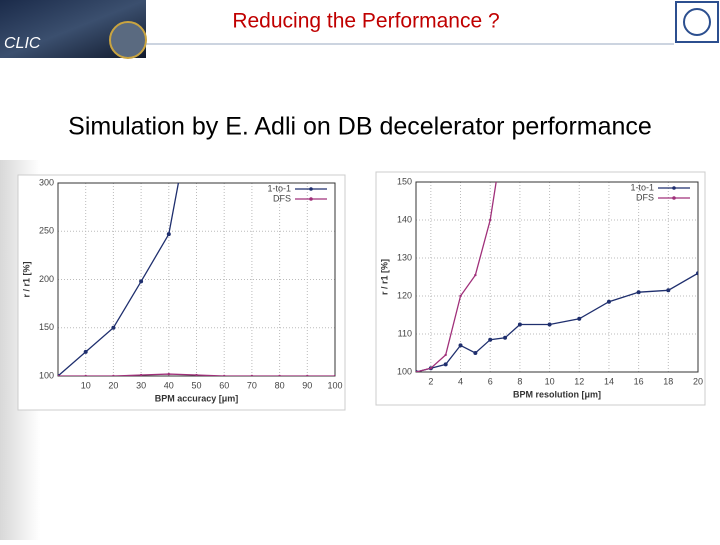 This screenshot has width=720, height=545. Describe the element at coordinates (46, 231) in the screenshot. I see `y-tick-label: 250` at that location.